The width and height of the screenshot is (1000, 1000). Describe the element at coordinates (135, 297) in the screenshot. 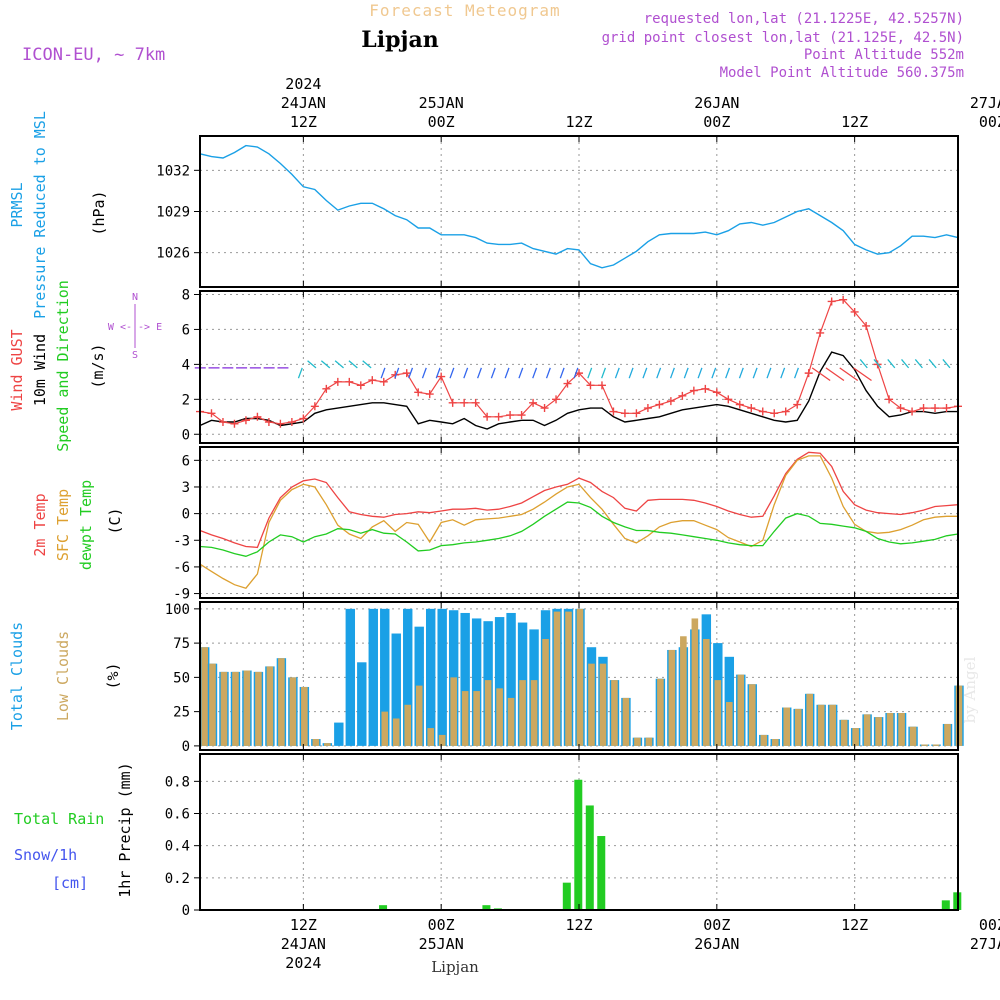

I see `compass-north: N` at that location.